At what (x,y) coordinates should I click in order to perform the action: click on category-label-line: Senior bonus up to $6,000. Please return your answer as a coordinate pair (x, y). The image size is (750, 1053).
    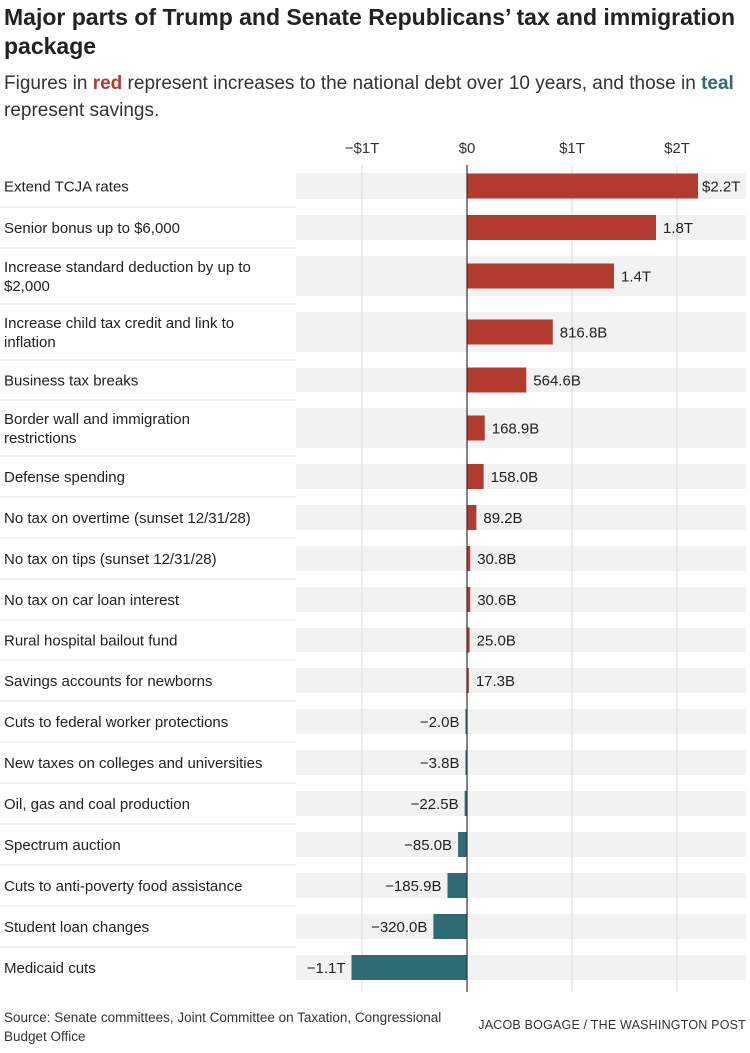
    Looking at the image, I should click on (92, 228).